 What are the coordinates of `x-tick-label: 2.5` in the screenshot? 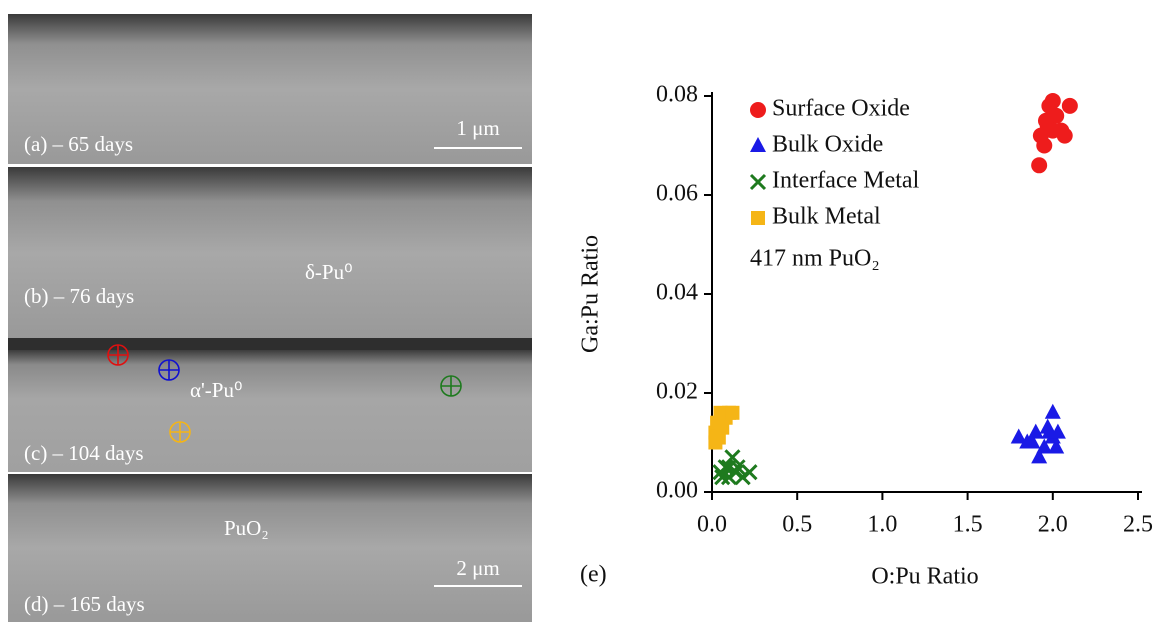 It's located at (1138, 525).